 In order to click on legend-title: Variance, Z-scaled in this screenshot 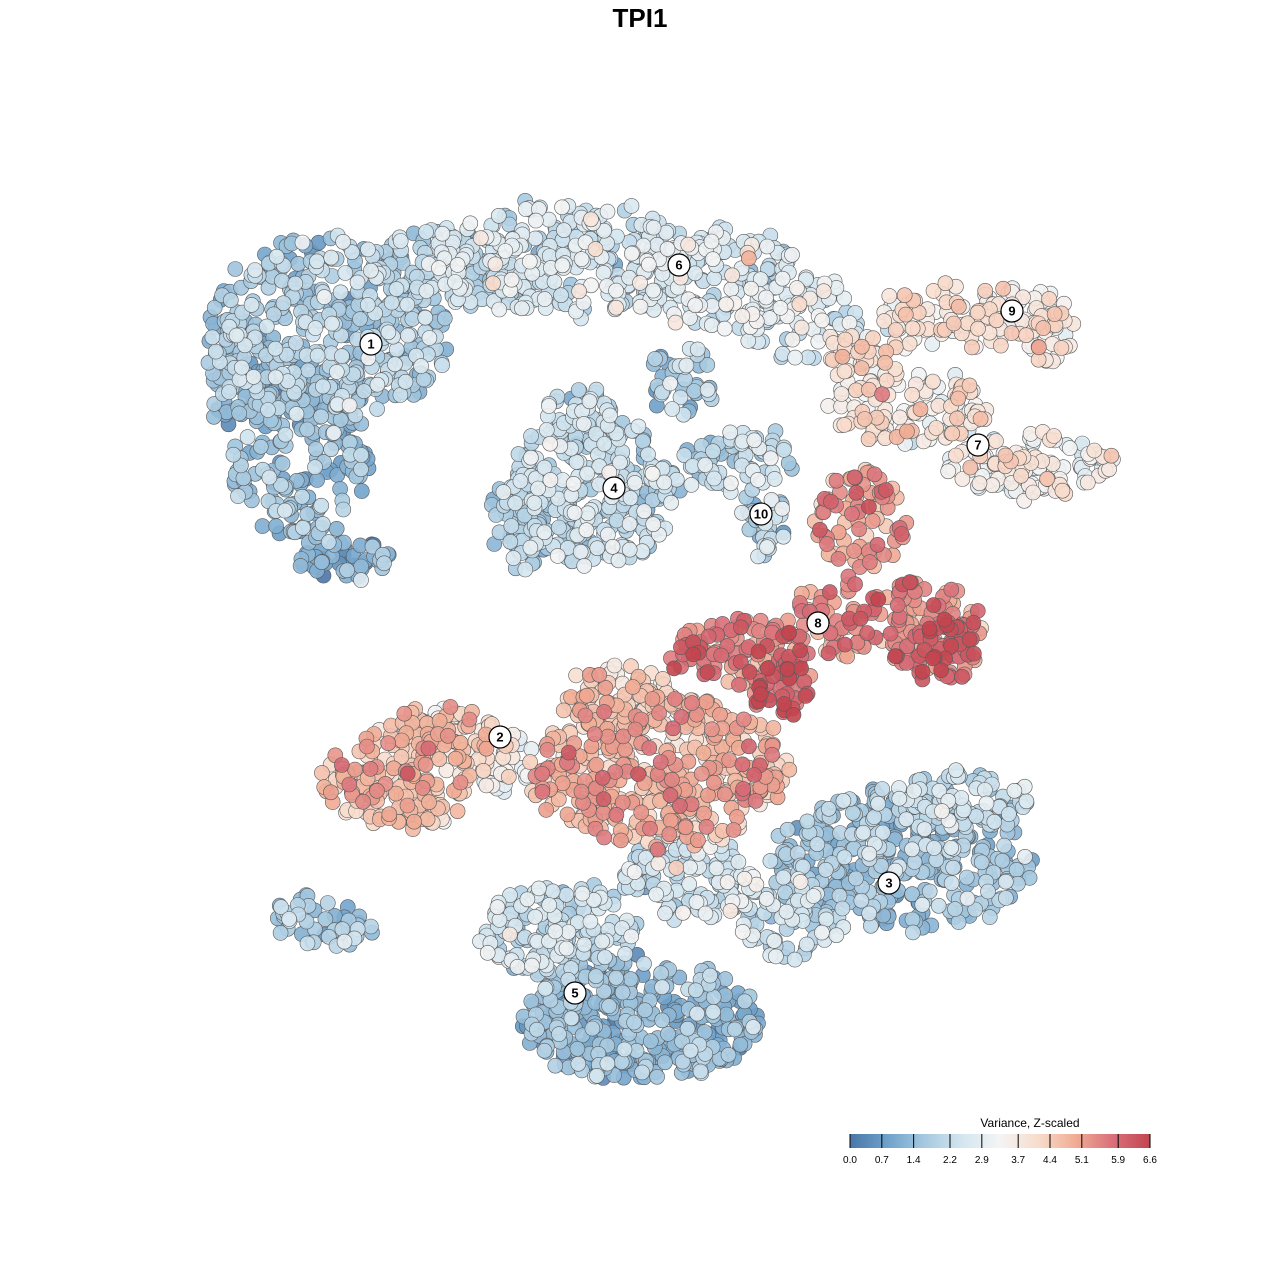, I will do `click(1029, 1123)`.